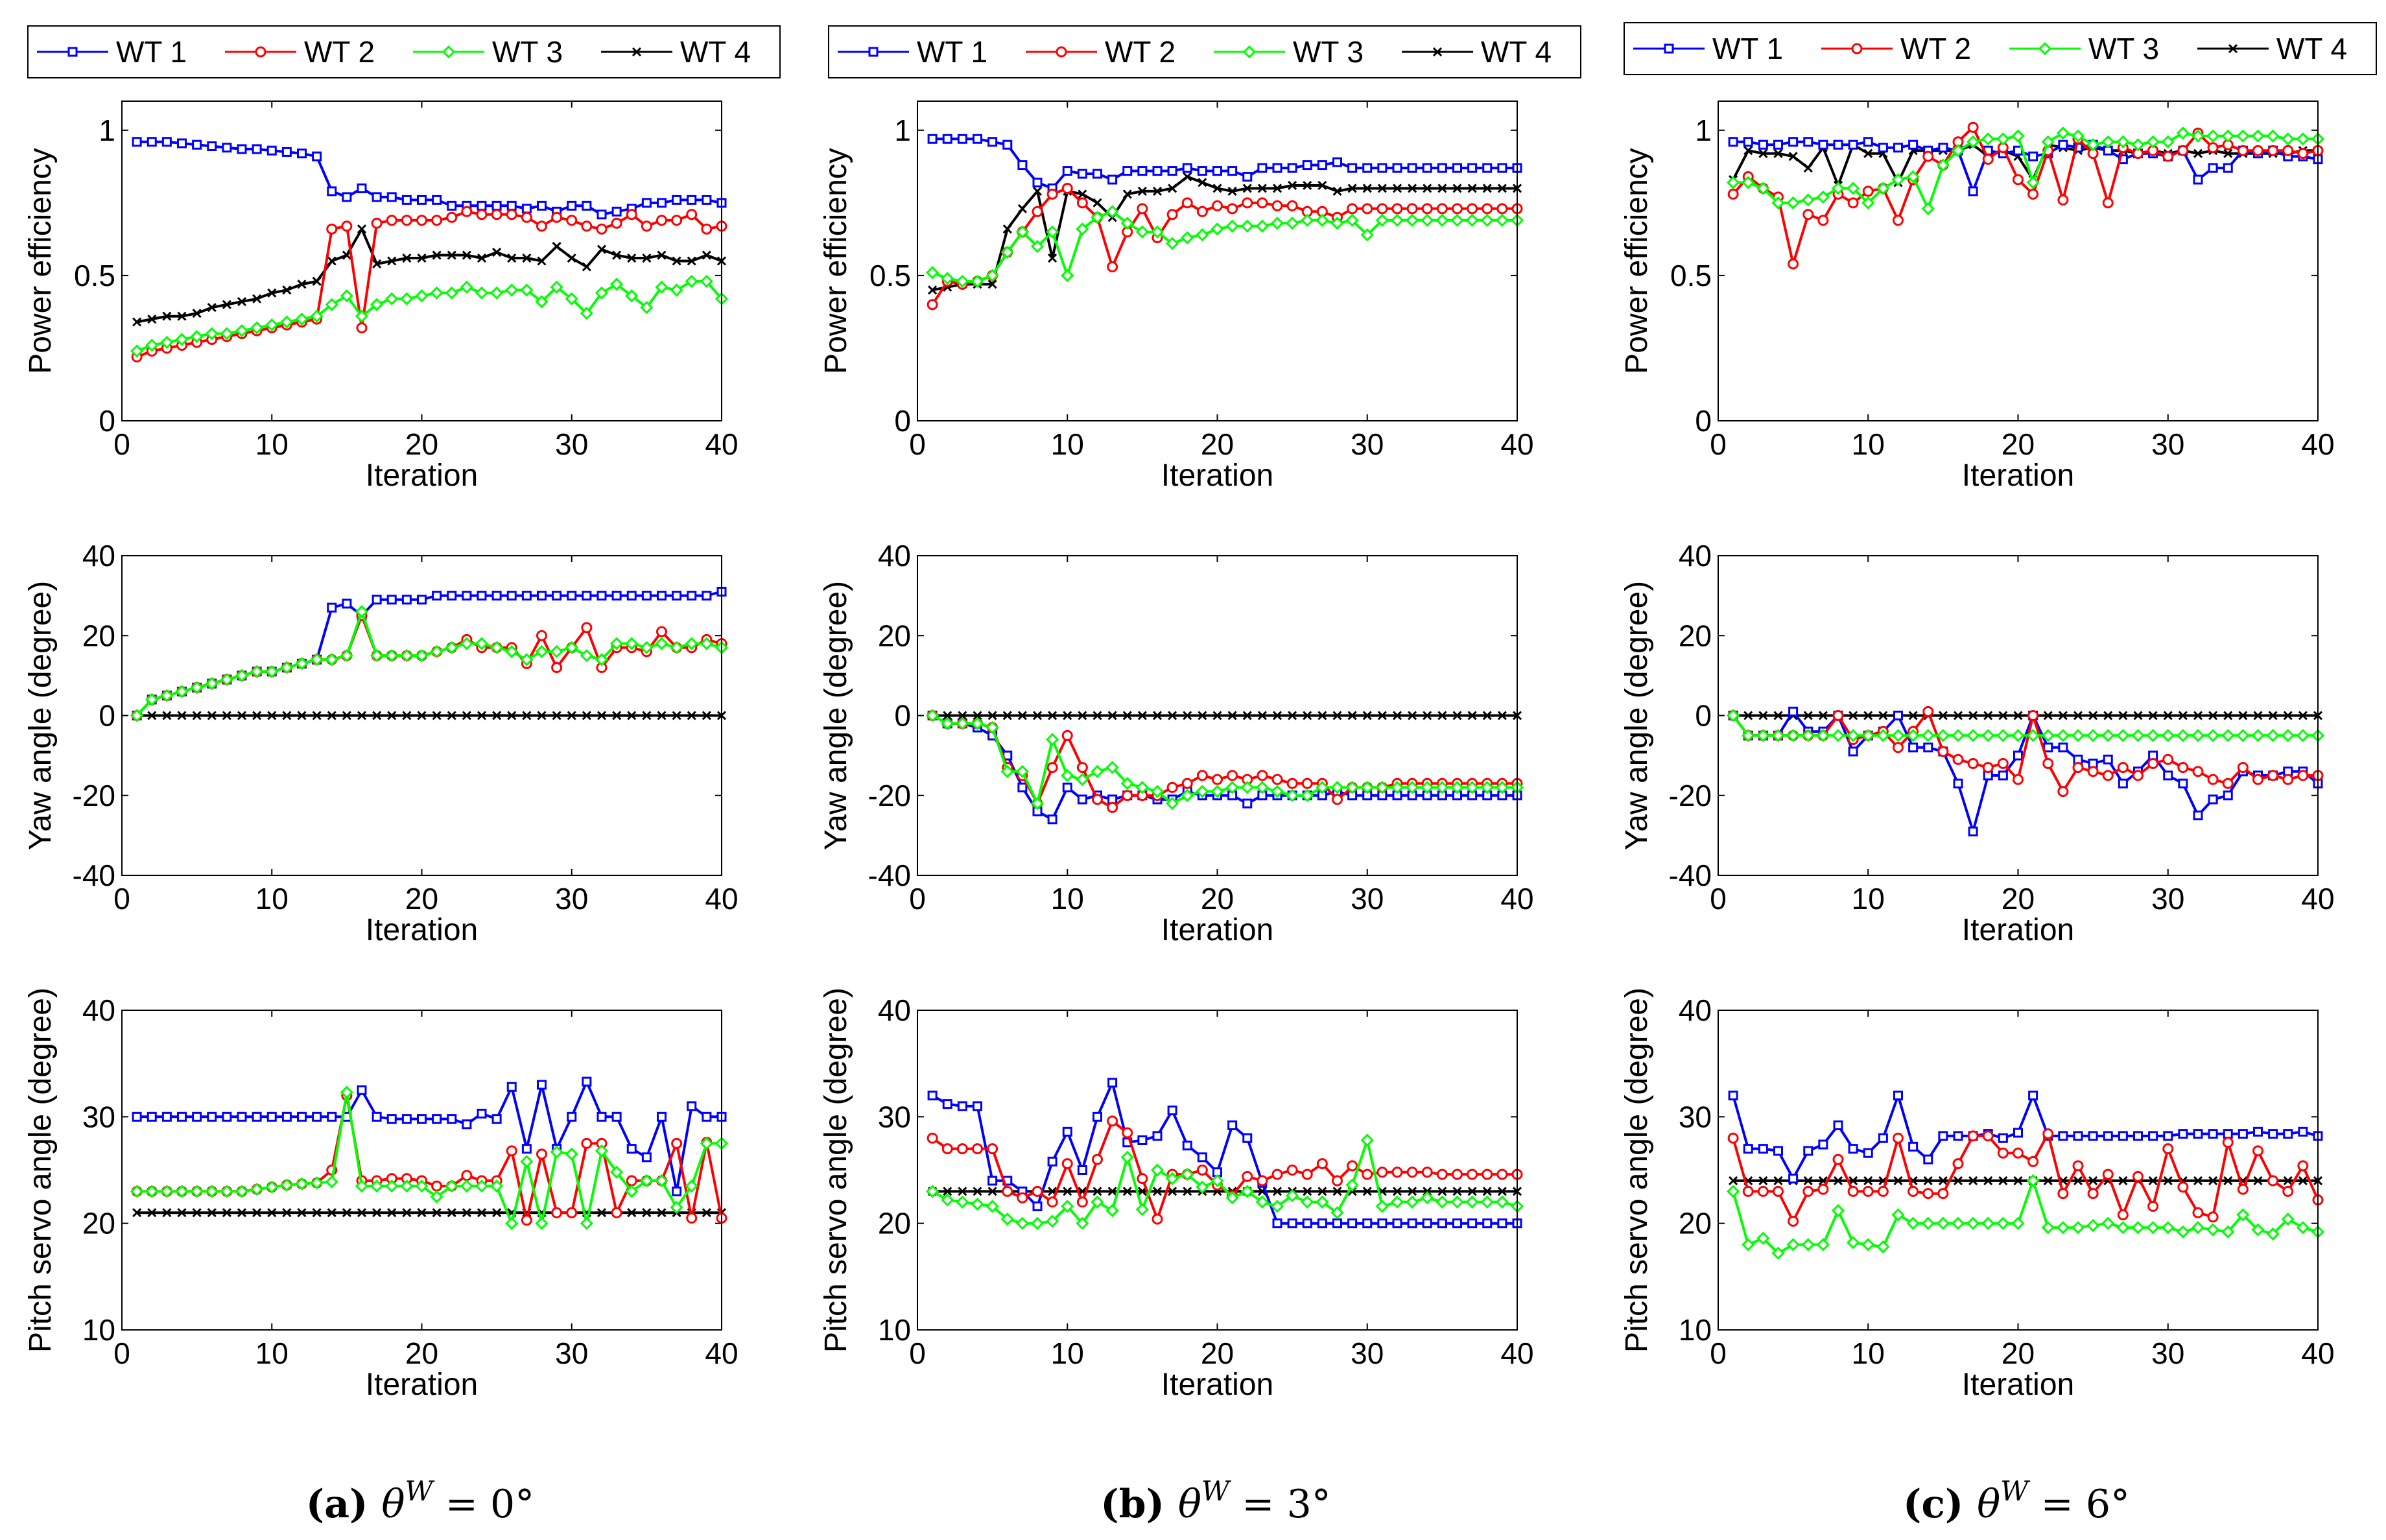  Describe the element at coordinates (2018, 1170) in the screenshot. I see `plot-frame` at that location.